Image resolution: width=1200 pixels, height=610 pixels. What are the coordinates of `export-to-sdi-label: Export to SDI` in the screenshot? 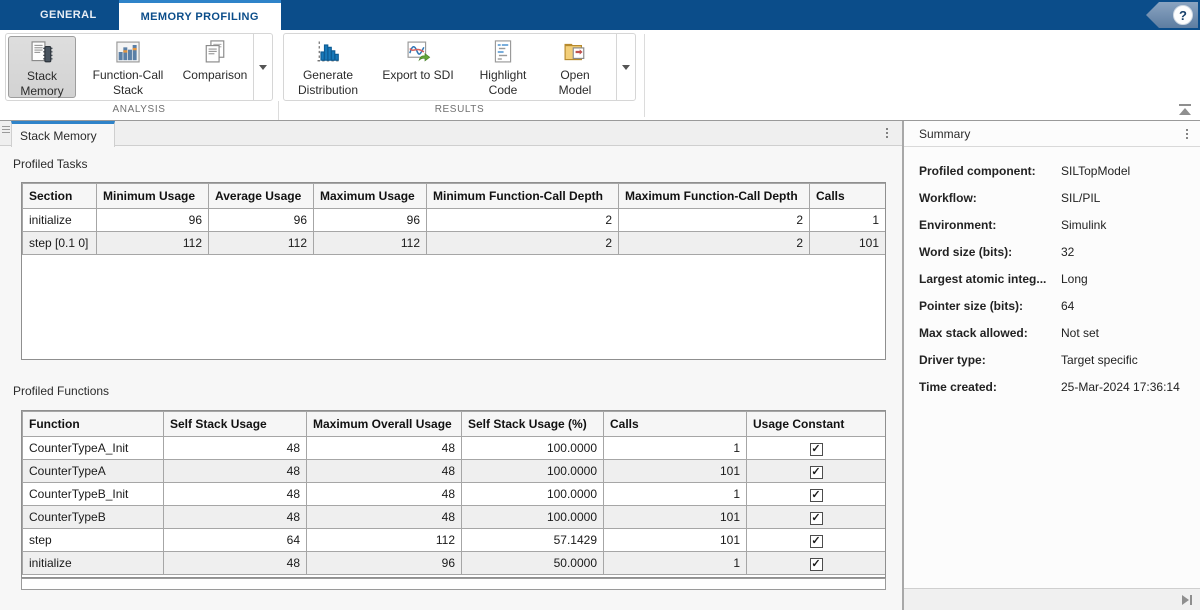 It's located at (418, 75).